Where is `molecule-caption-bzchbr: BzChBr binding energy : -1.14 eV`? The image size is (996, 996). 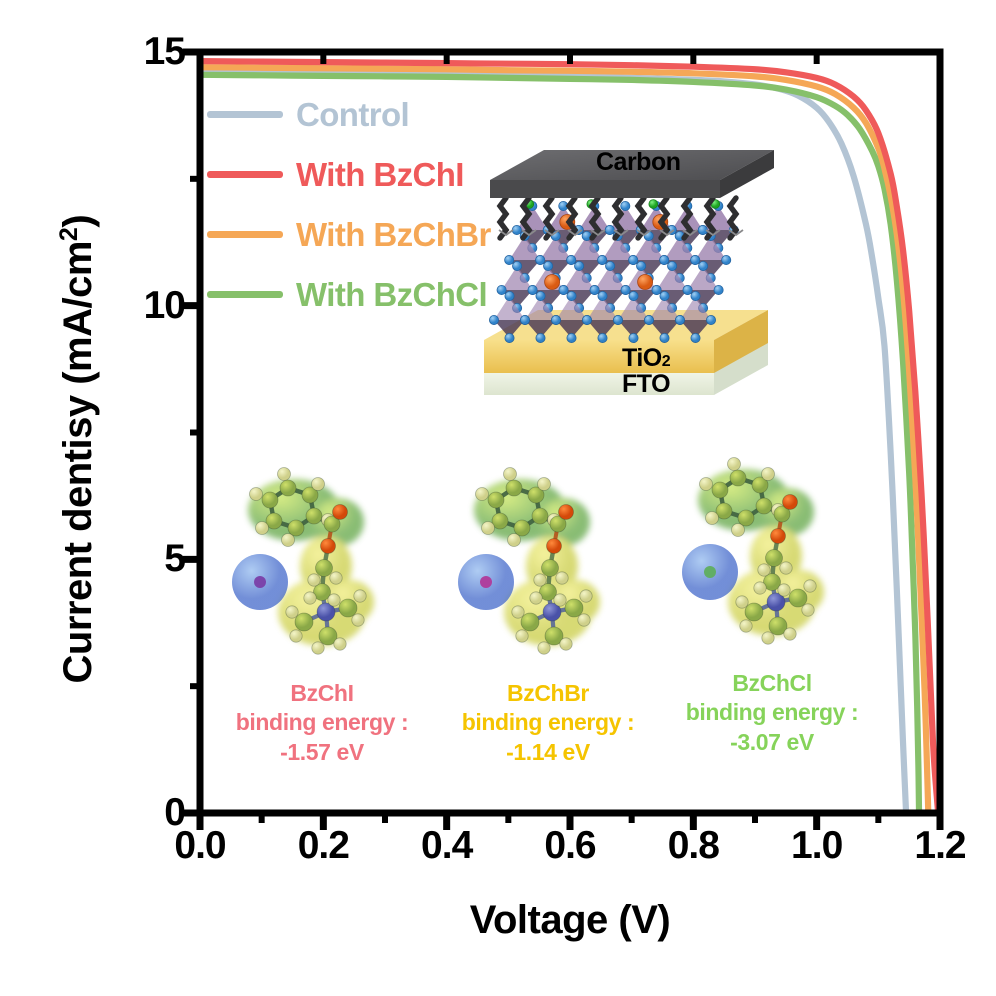 molecule-caption-bzchbr: BzChBr binding energy : -1.14 eV is located at coordinates (548, 723).